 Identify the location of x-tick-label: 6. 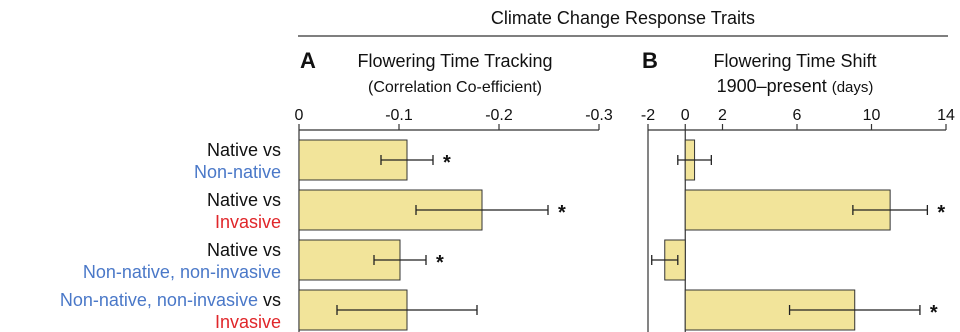
(797, 115).